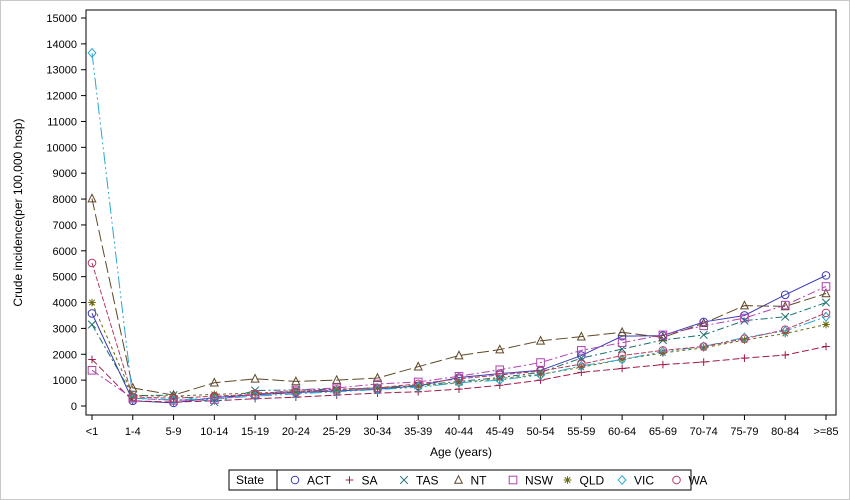  Describe the element at coordinates (461, 452) in the screenshot. I see `x-axis-title: Age (years)` at that location.